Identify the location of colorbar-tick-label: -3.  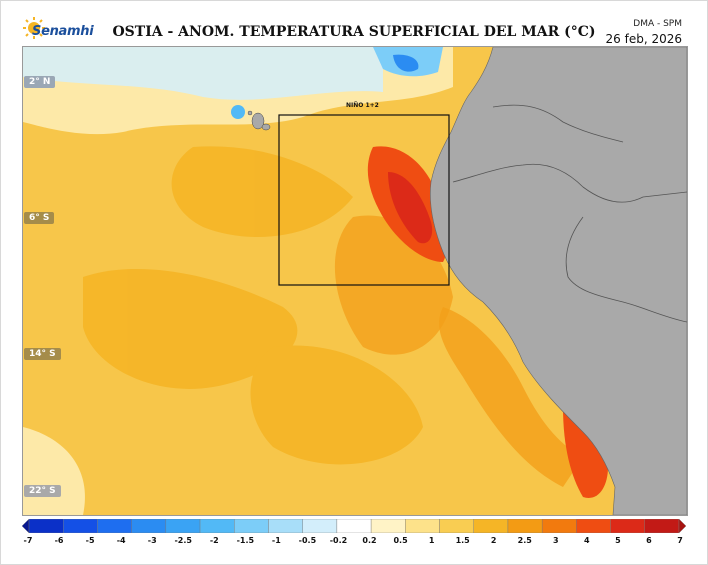
(152, 540).